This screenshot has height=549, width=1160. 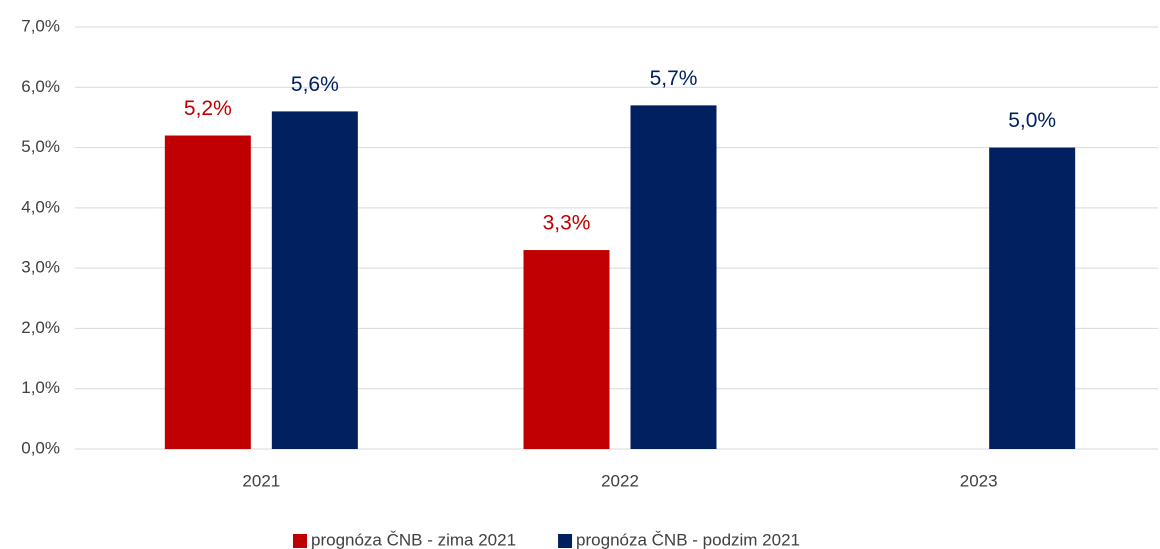 I want to click on legend-label: prognóza ČNB - zima 2021, so click(x=413, y=539).